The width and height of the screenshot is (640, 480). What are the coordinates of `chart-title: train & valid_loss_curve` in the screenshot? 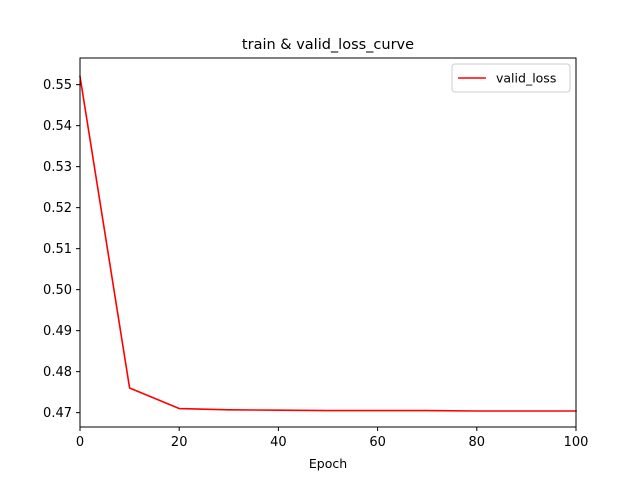 It's located at (328, 45).